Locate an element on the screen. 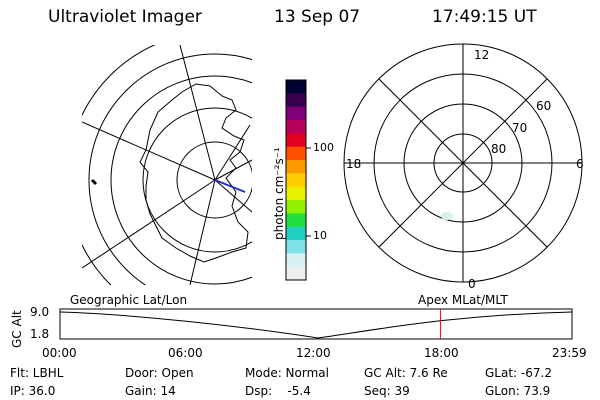 The width and height of the screenshot is (600, 400). lat-label-60: 60 is located at coordinates (544, 106).